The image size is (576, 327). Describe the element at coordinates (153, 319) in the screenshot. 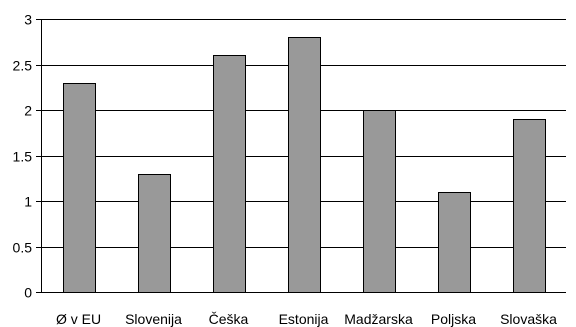

I see `x-category-label: Slovenija` at that location.